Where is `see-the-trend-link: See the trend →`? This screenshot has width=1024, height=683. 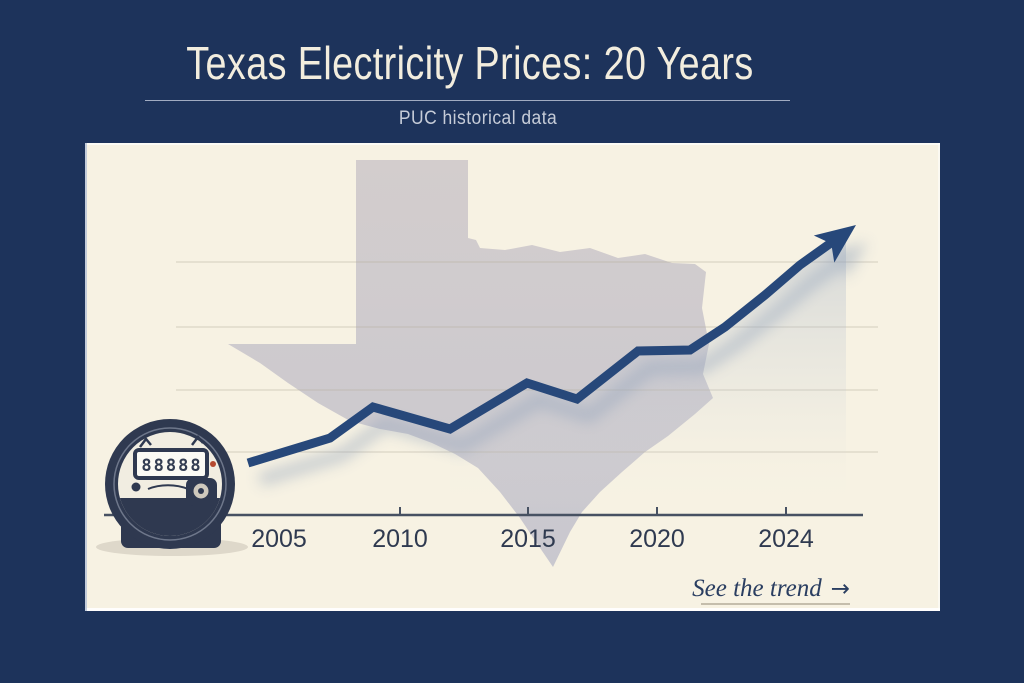
see-the-trend-link: See the trend → is located at coordinates (771, 590).